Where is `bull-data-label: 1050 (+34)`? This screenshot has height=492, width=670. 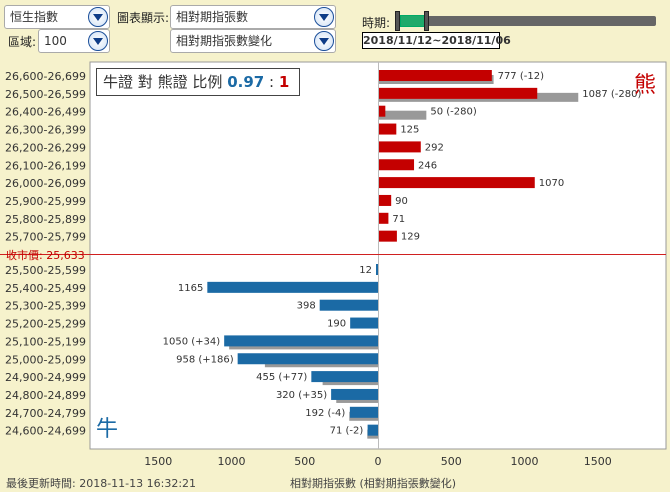
bull-data-label: 1050 (+34) is located at coordinates (192, 341).